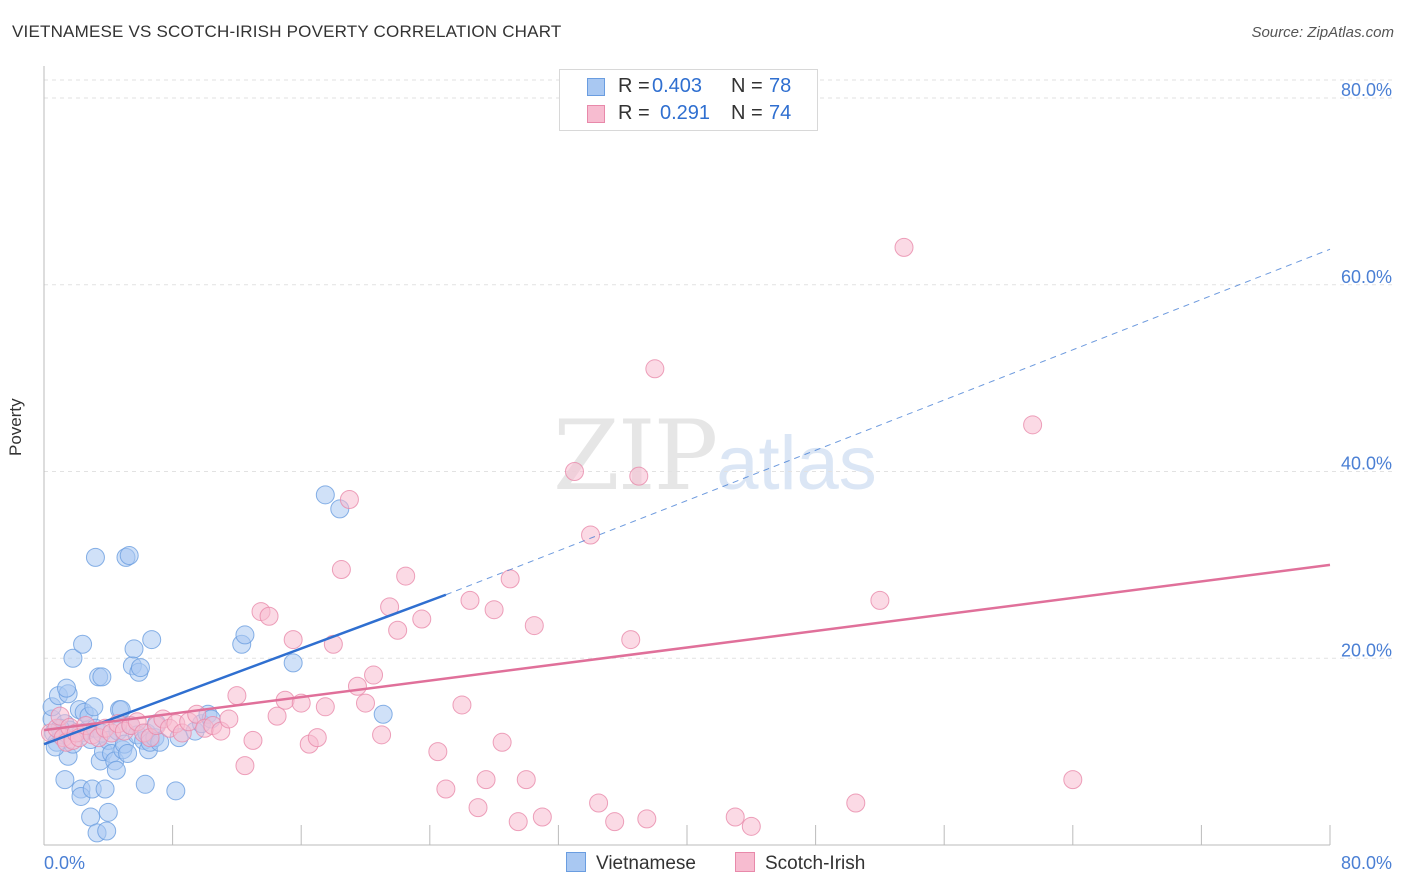 The image size is (1406, 892). Describe the element at coordinates (64, 863) in the screenshot. I see `x-tick-label: 0.0%` at that location.